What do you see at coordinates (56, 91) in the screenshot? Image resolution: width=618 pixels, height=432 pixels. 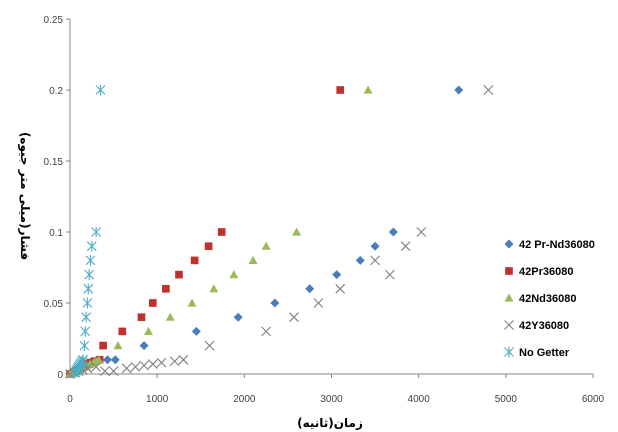 I see `y-tick-label: 0.2` at bounding box center [56, 91].